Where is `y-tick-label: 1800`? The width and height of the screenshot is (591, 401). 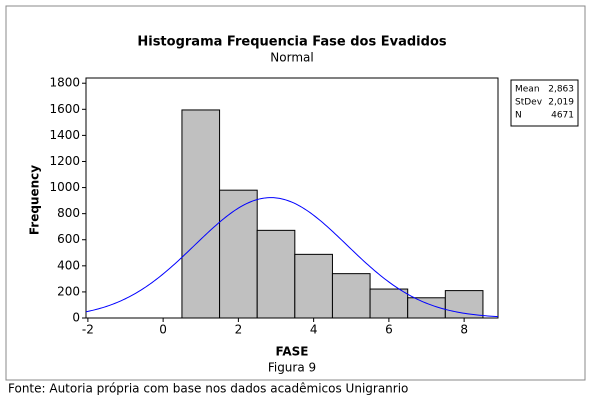
y-tick-label: 1800 is located at coordinates (64, 83).